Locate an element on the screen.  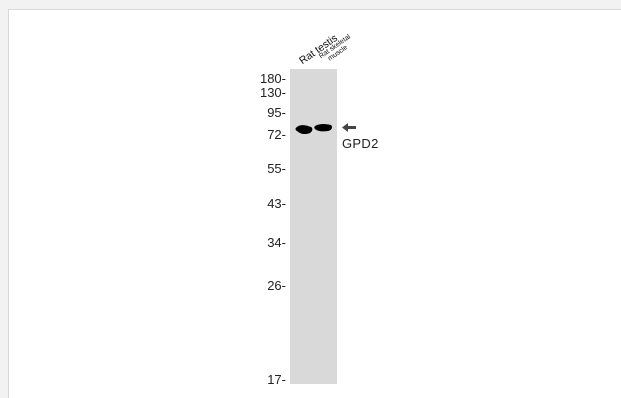
mw-marker-95: 95- is located at coordinates (276, 112).